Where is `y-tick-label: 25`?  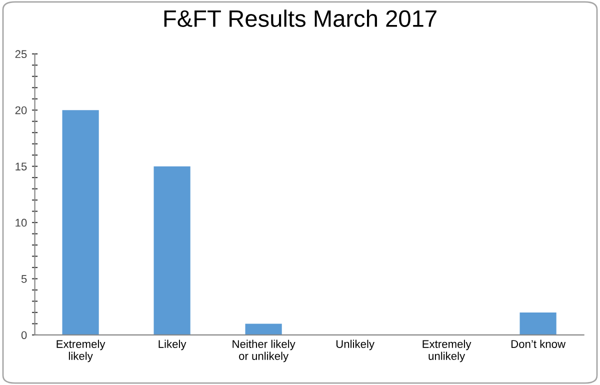 y-tick-label: 25 is located at coordinates (21, 54).